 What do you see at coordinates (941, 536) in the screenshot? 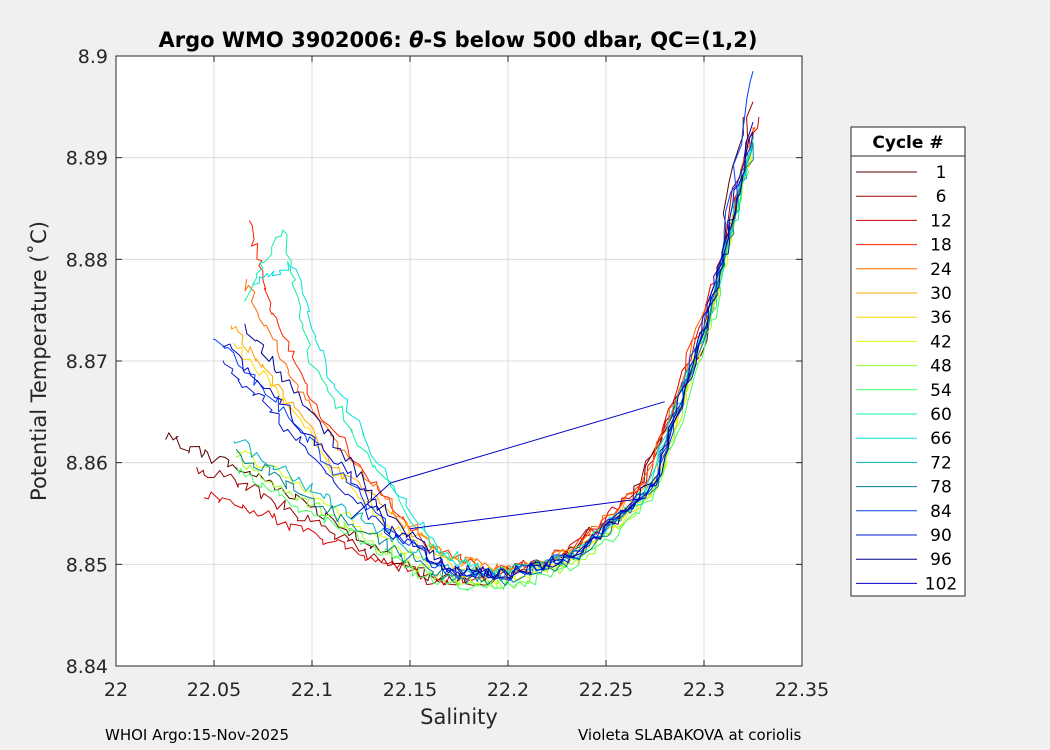
I see `legend-label-90: 90` at bounding box center [941, 536].